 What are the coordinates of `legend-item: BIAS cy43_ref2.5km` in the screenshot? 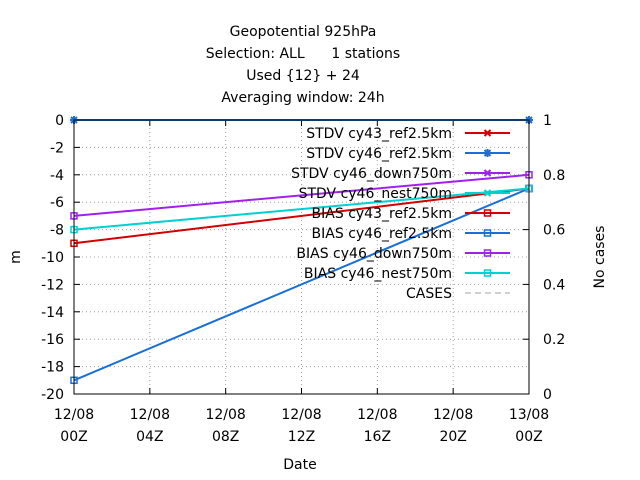 It's located at (411, 214).